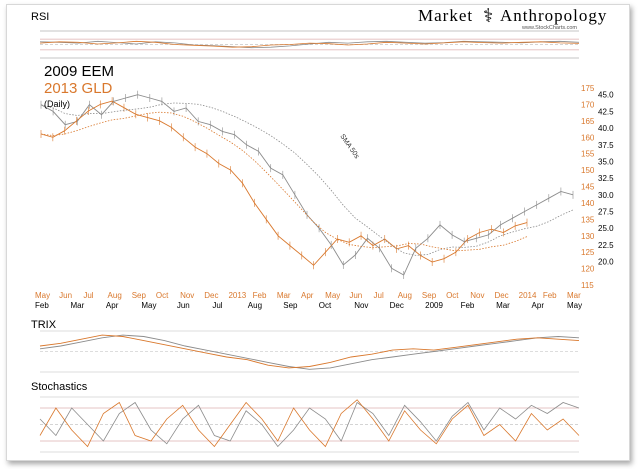 The image size is (640, 469). What do you see at coordinates (115, 295) in the screenshot?
I see `x-tick-gld-3: Aug` at bounding box center [115, 295].